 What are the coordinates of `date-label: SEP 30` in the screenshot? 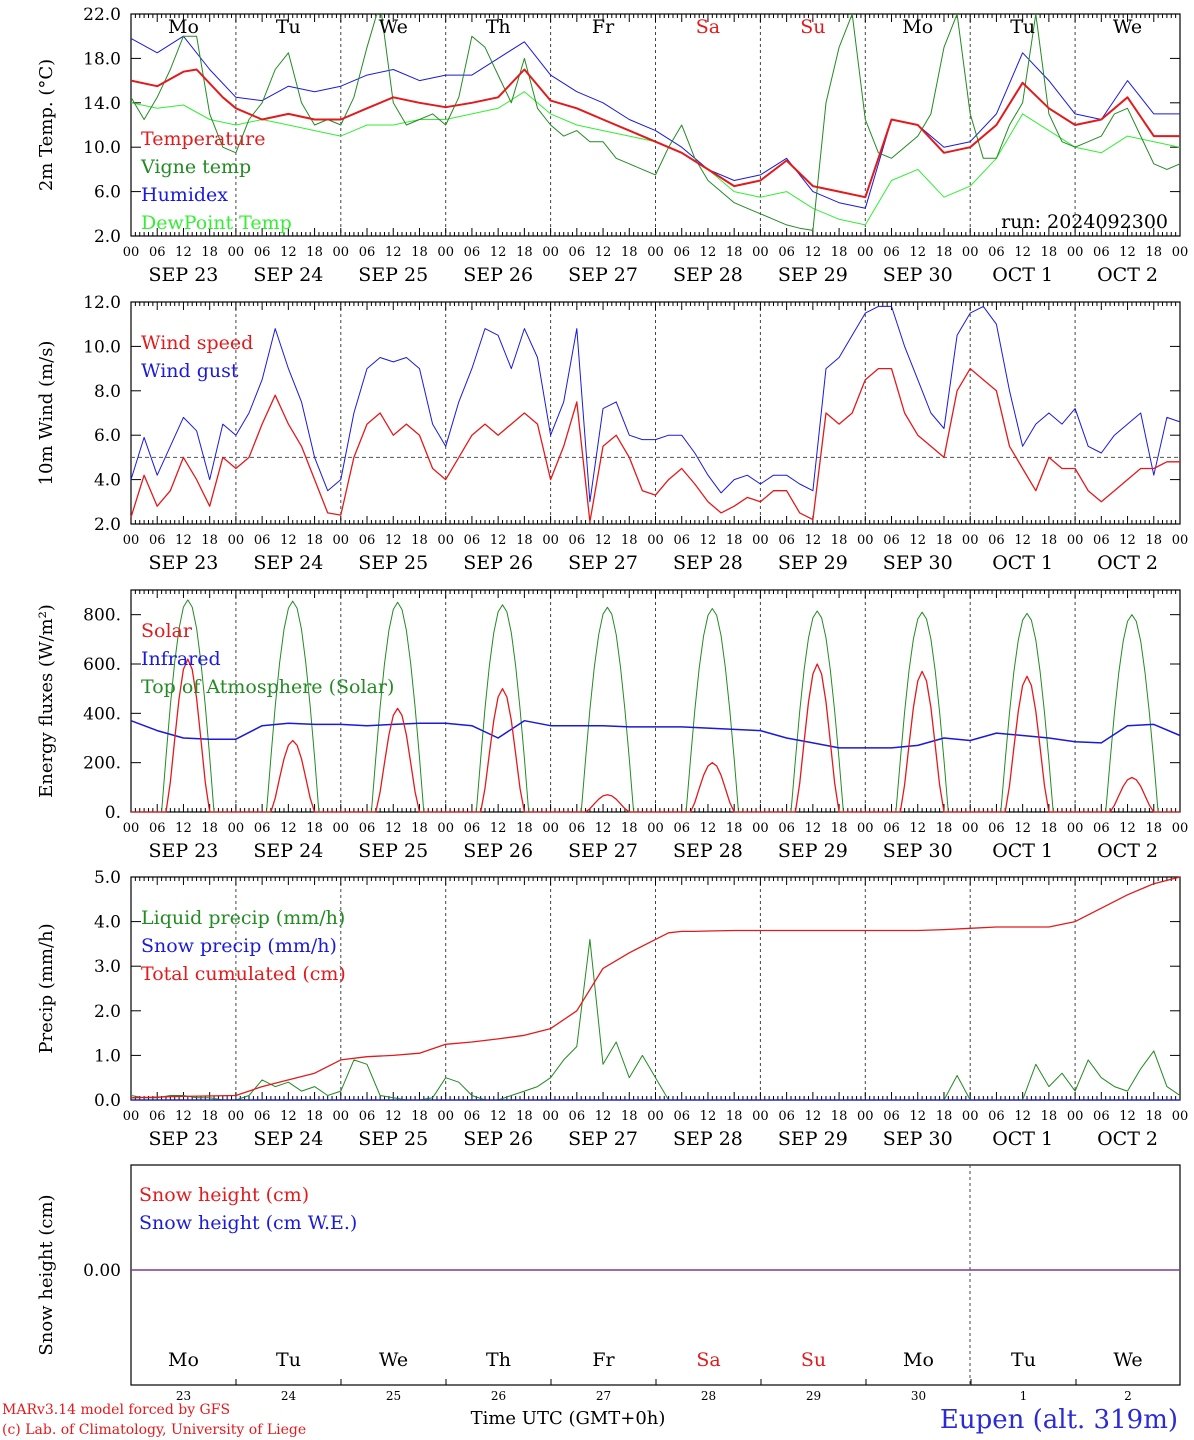 It's located at (918, 851).